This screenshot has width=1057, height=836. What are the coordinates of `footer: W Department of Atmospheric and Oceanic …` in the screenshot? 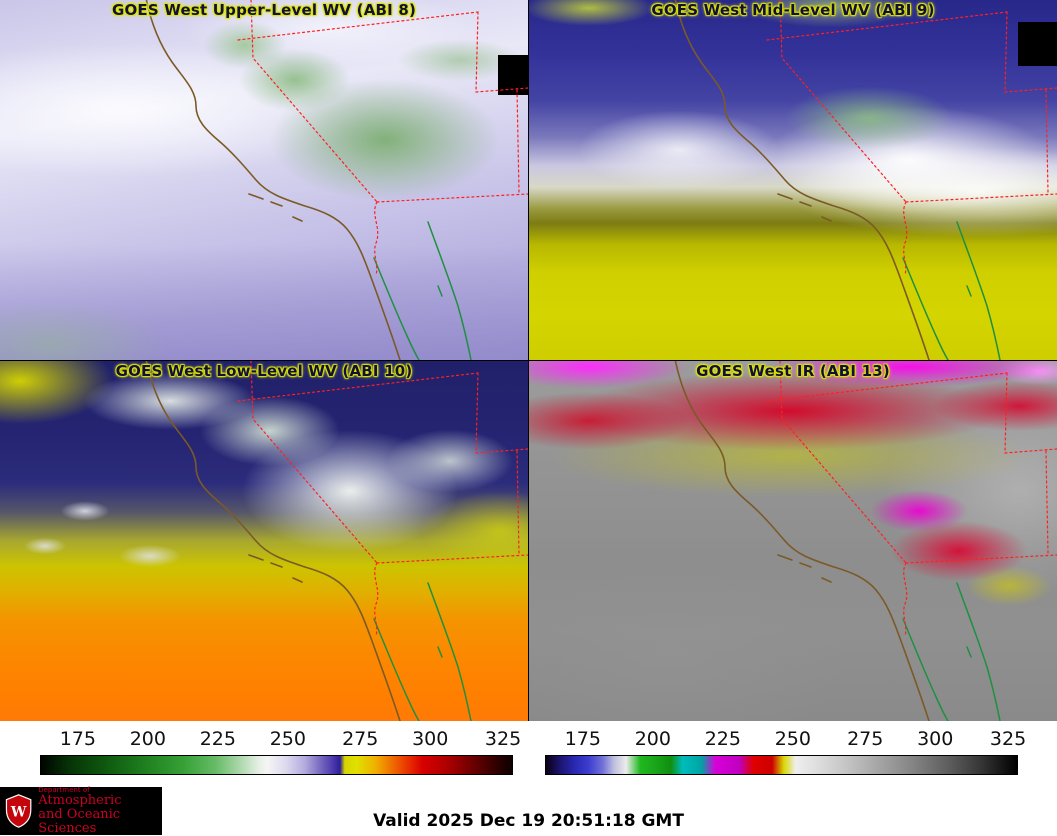 It's located at (528, 810).